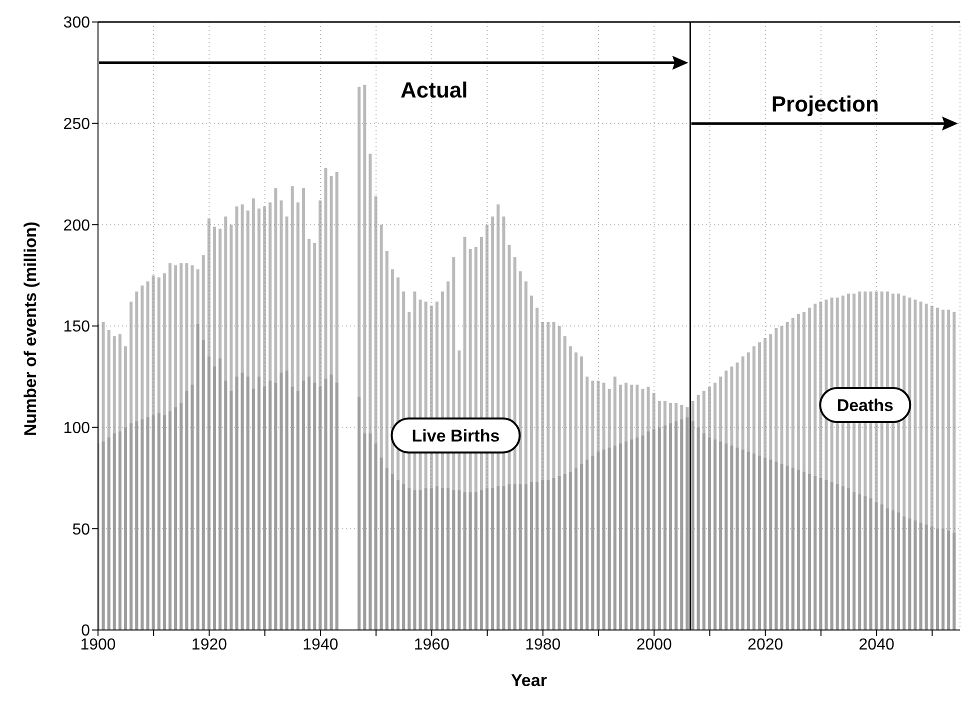 Image resolution: width=972 pixels, height=707 pixels. What do you see at coordinates (76, 327) in the screenshot?
I see `y-tick-label: 150` at bounding box center [76, 327].